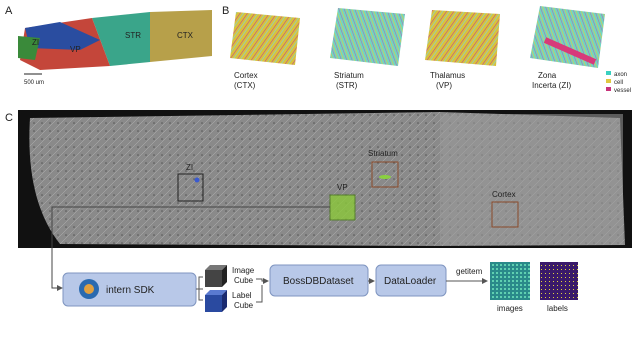  I want to click on caption: Incerta (ZI), so click(551, 85).